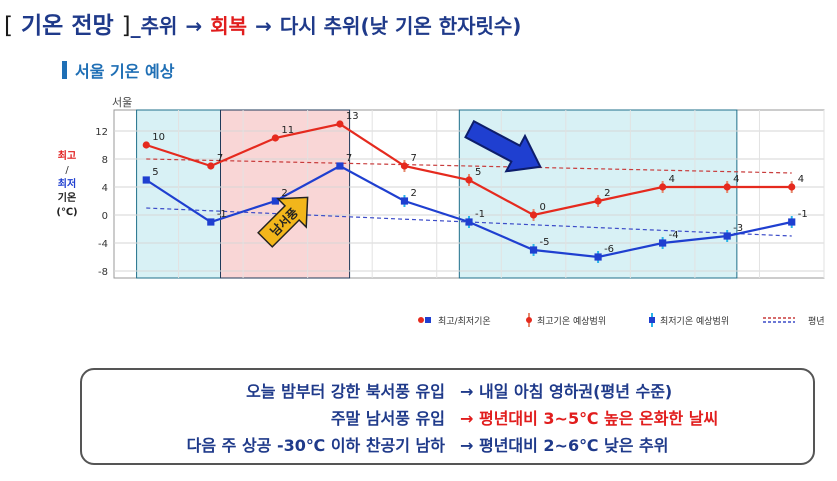 This screenshot has width=837, height=481. I want to click on legend-label-max-range: 최고기온 예상범위, so click(571, 321).